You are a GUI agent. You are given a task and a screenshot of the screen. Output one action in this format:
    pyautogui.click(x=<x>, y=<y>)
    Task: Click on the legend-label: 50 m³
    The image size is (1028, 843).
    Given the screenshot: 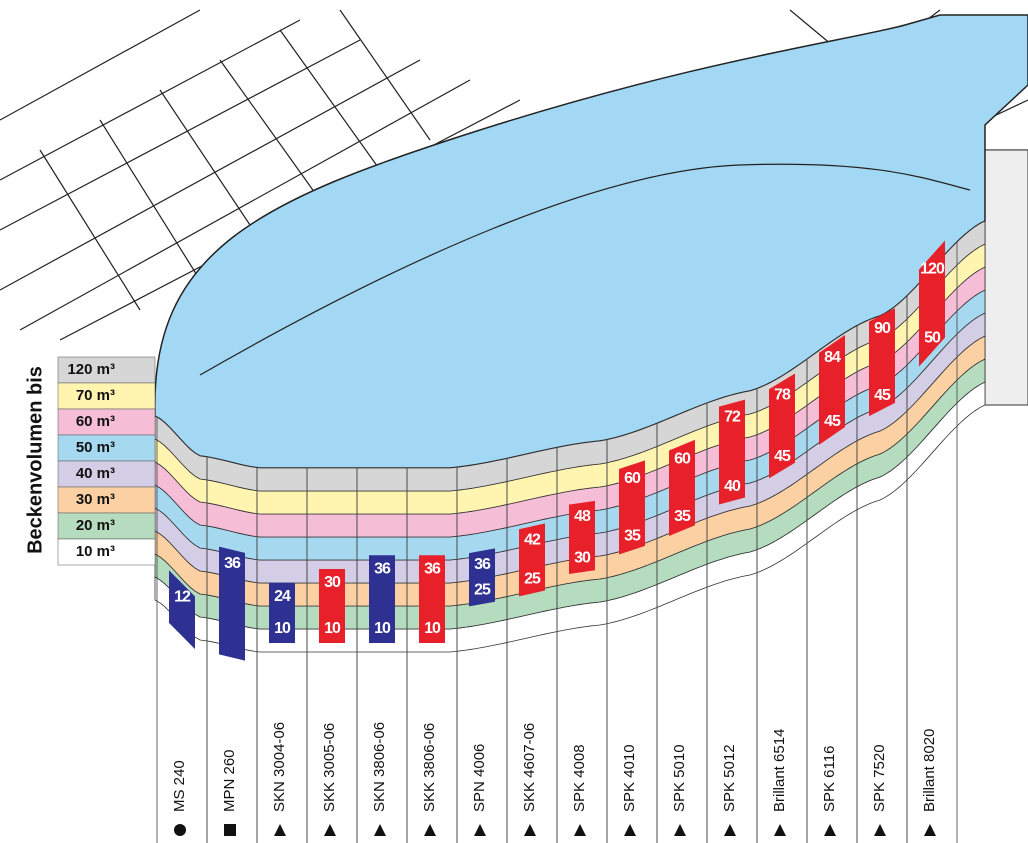 What is the action you would take?
    pyautogui.click(x=95, y=447)
    